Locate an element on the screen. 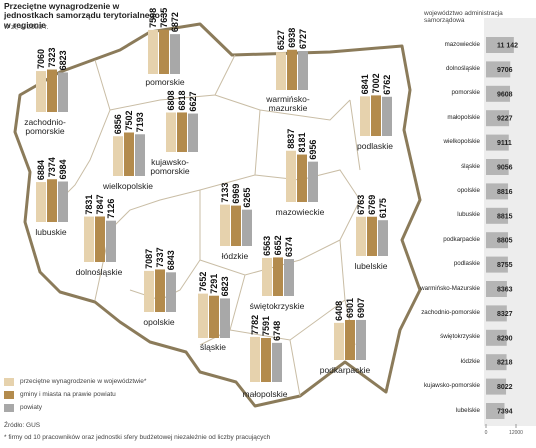  value-label: 9706 is located at coordinates (505, 70).